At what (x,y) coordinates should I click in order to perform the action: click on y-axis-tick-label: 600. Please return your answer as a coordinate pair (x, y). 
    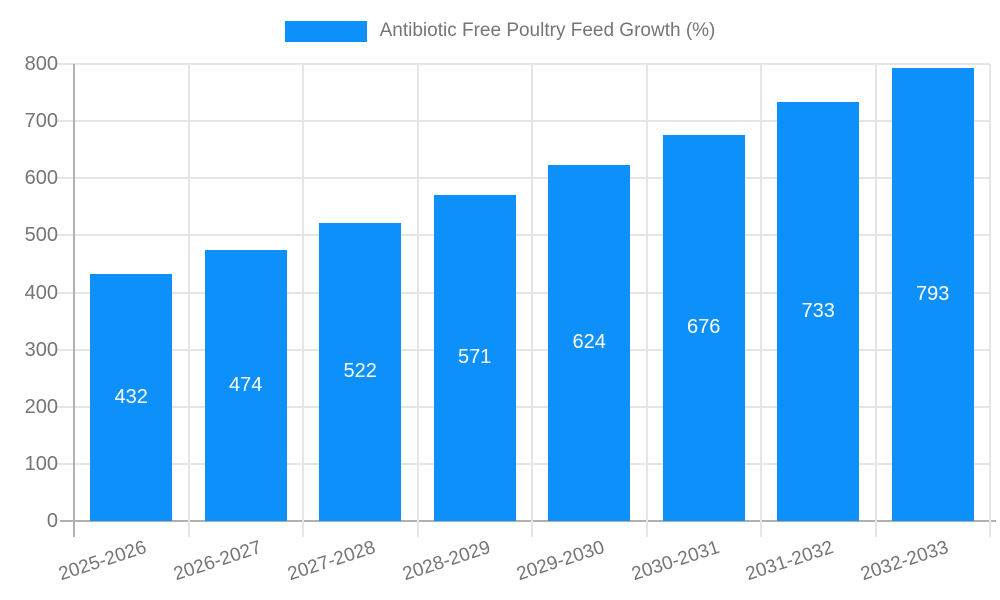
    Looking at the image, I should click on (41, 178).